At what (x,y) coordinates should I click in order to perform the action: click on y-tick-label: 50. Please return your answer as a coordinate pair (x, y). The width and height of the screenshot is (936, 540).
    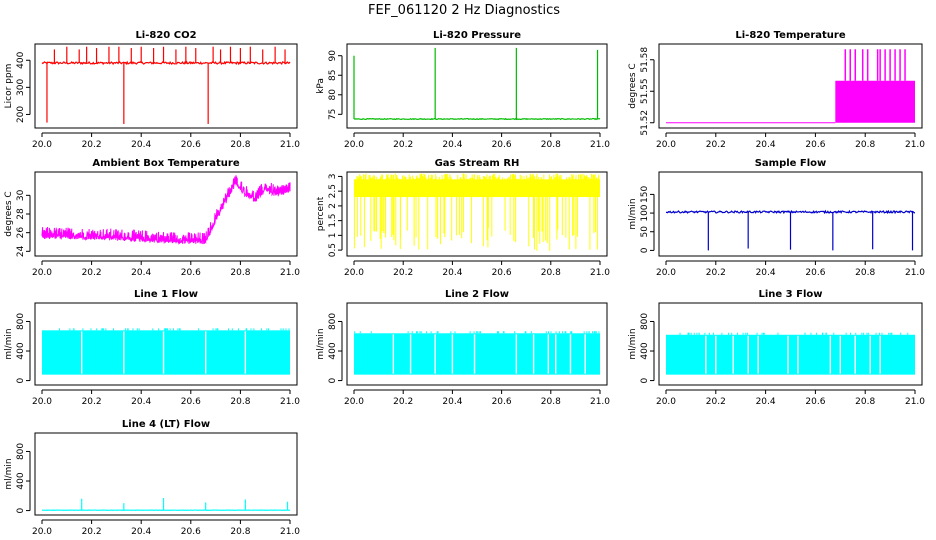
    Looking at the image, I should click on (645, 232).